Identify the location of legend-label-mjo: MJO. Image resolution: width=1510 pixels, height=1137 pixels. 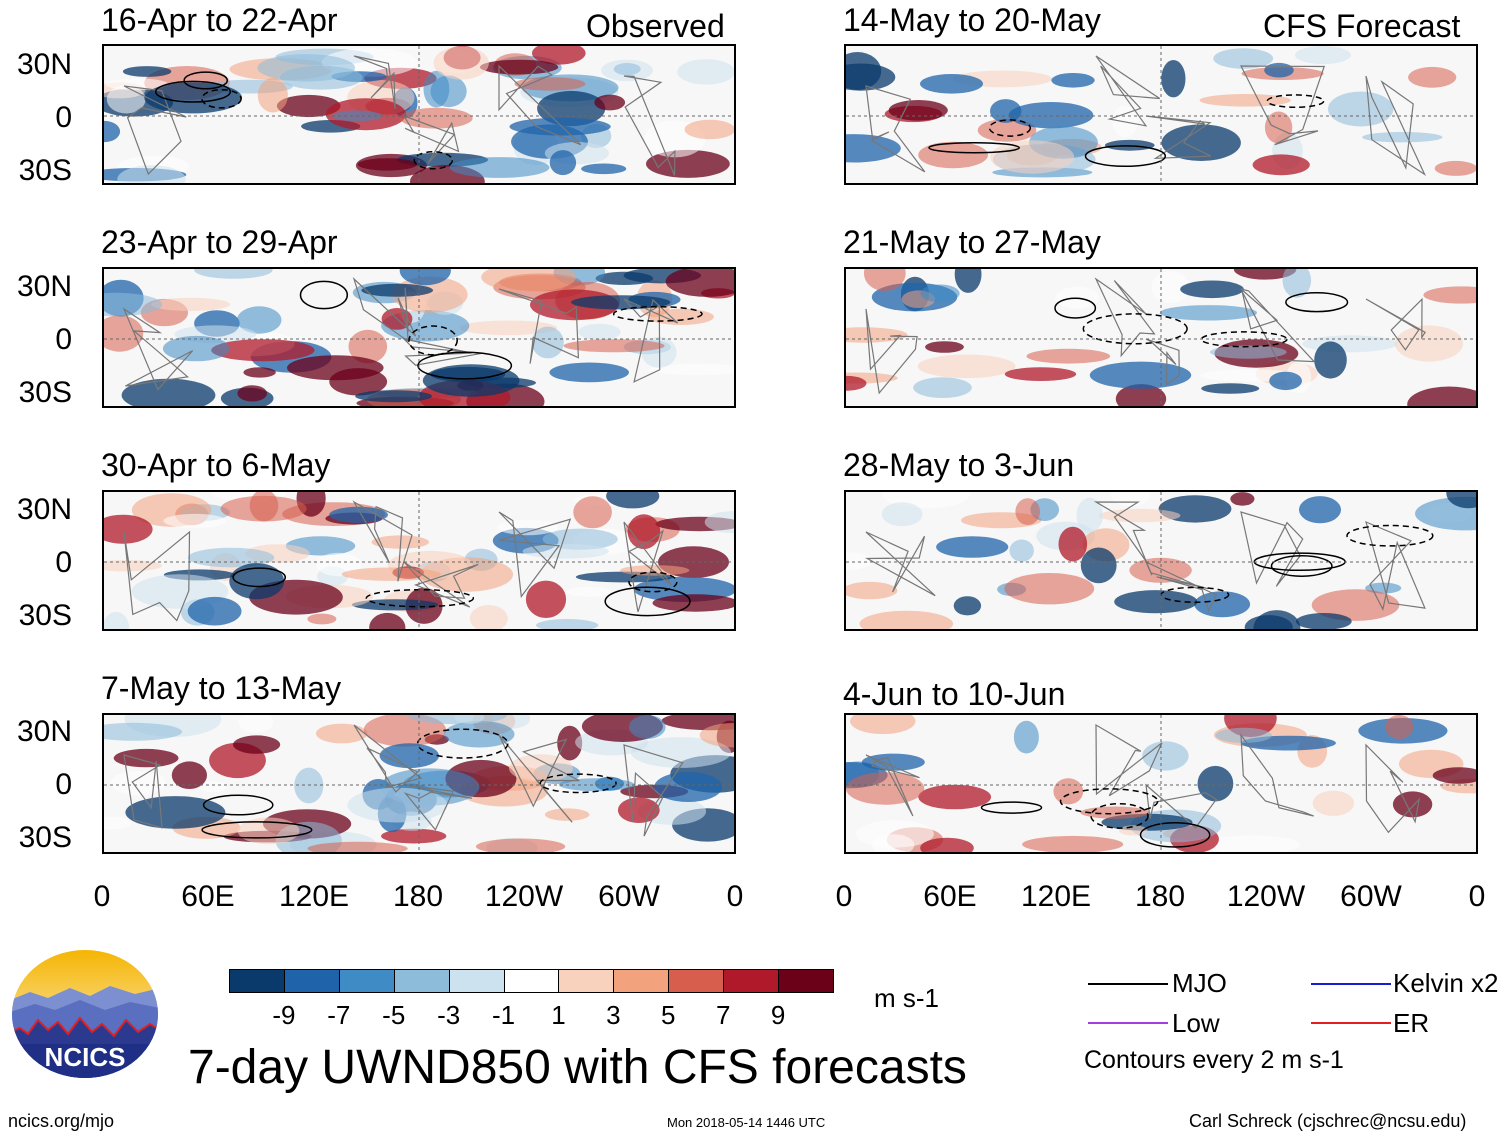
(1199, 983).